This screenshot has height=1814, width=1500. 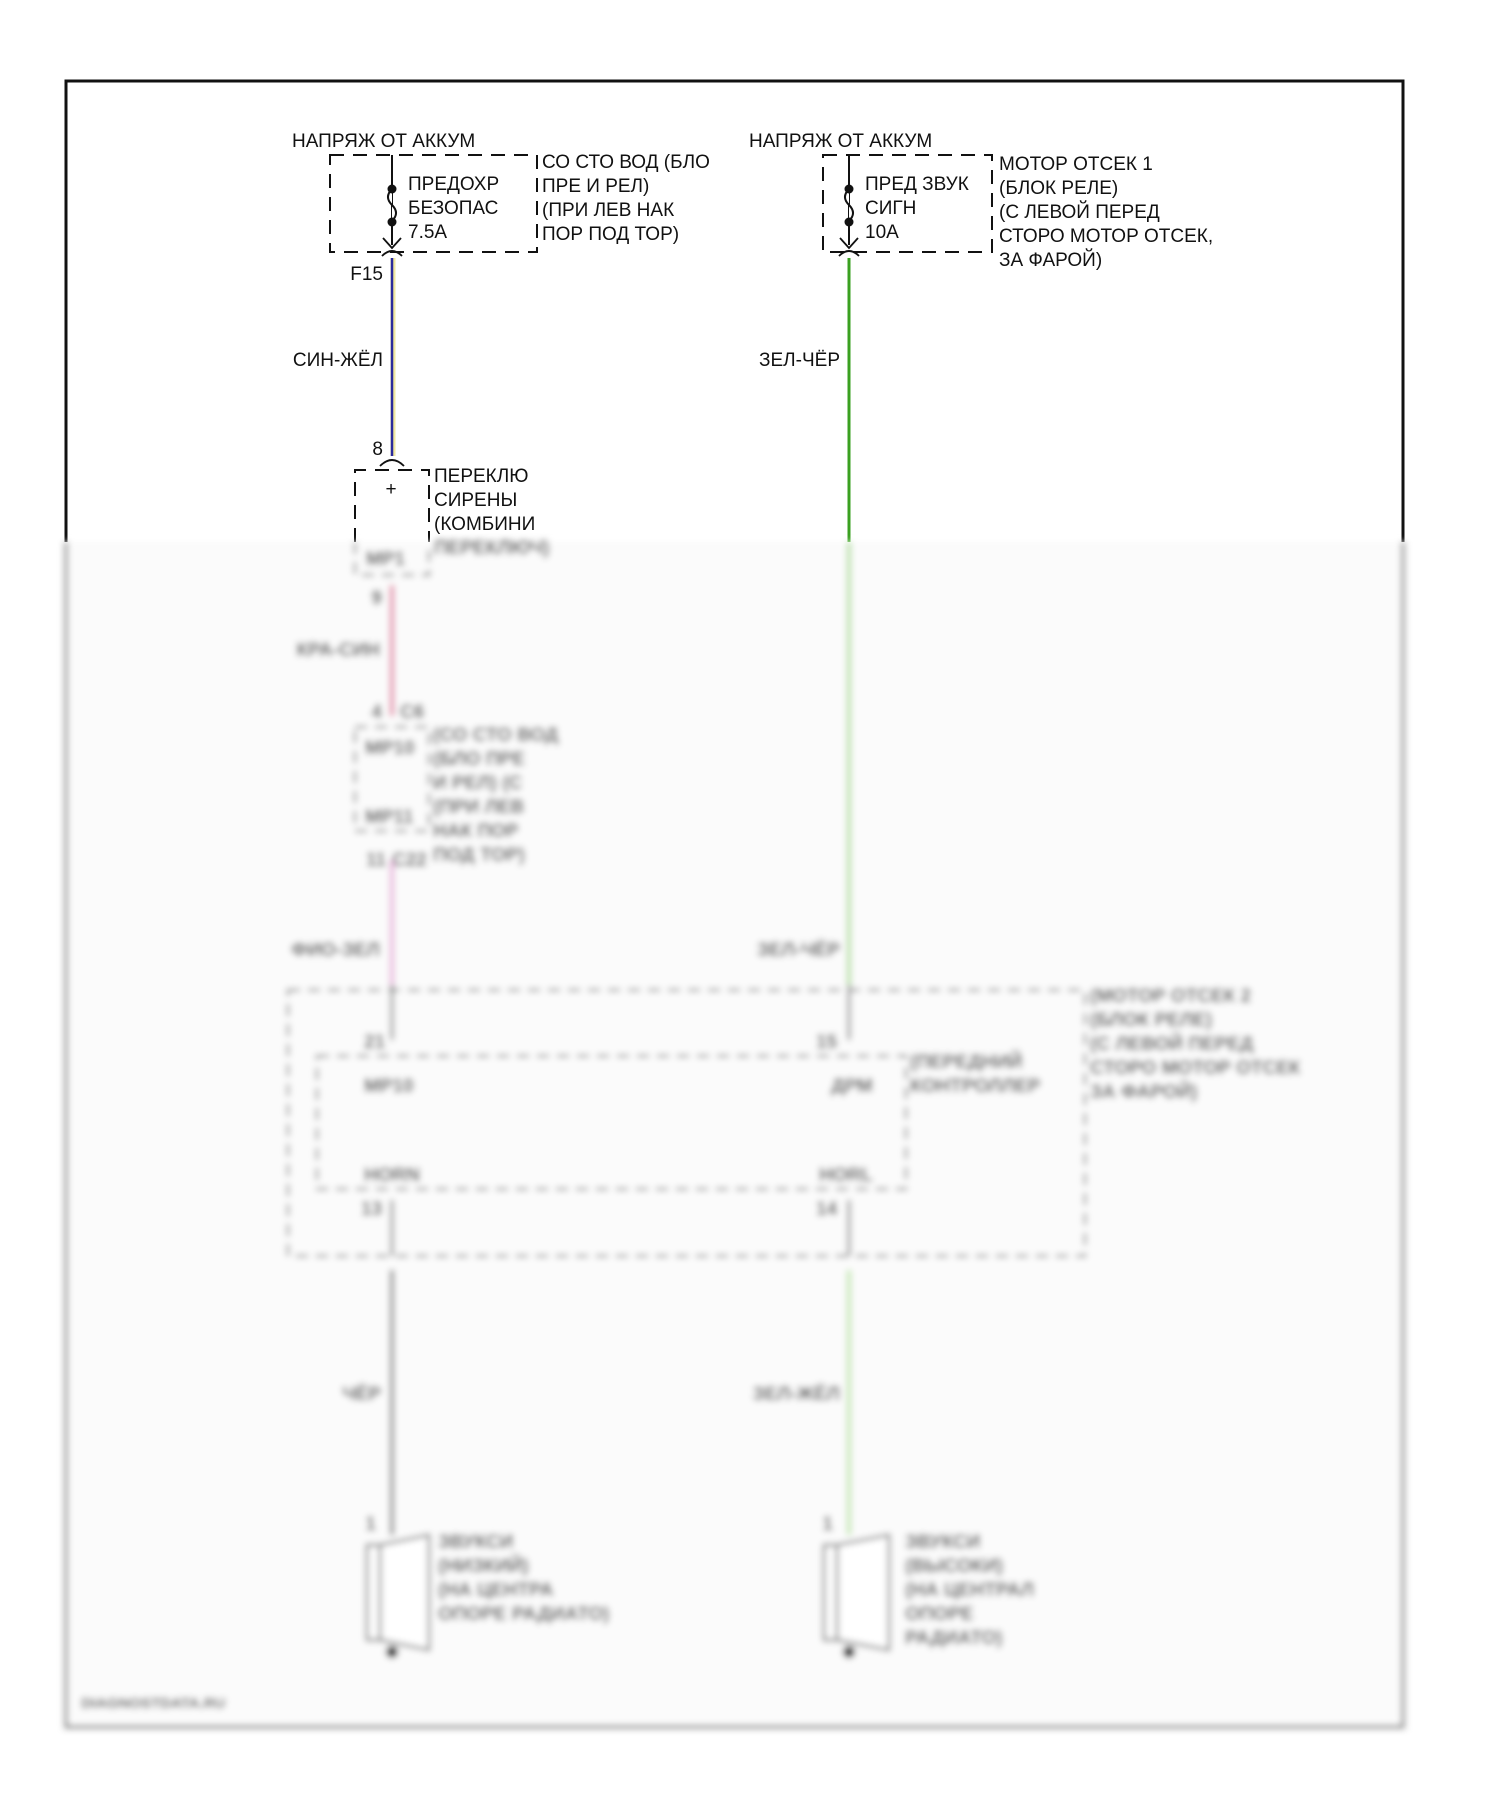 What do you see at coordinates (954, 1638) in the screenshot?
I see `horn-label: РАДИАТО)` at bounding box center [954, 1638].